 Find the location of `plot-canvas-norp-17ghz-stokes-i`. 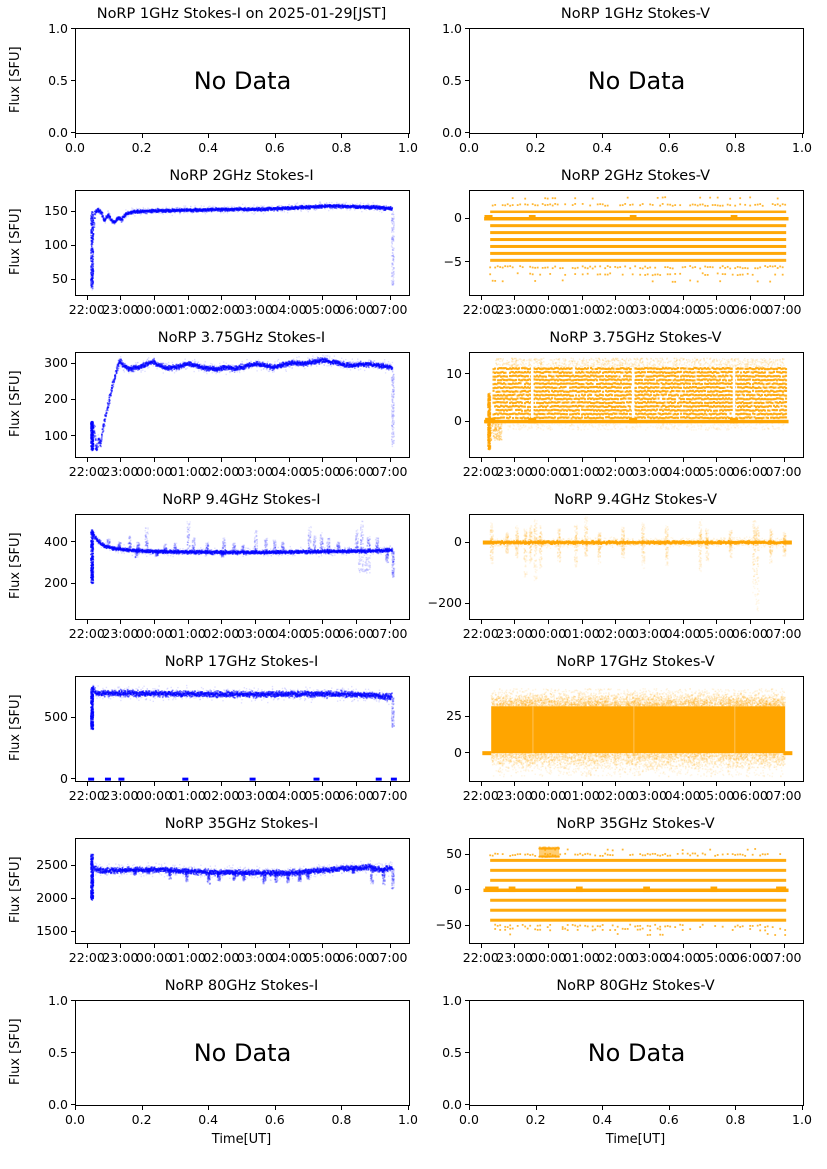

plot-canvas-norp-17ghz-stokes-i is located at coordinates (242, 729).